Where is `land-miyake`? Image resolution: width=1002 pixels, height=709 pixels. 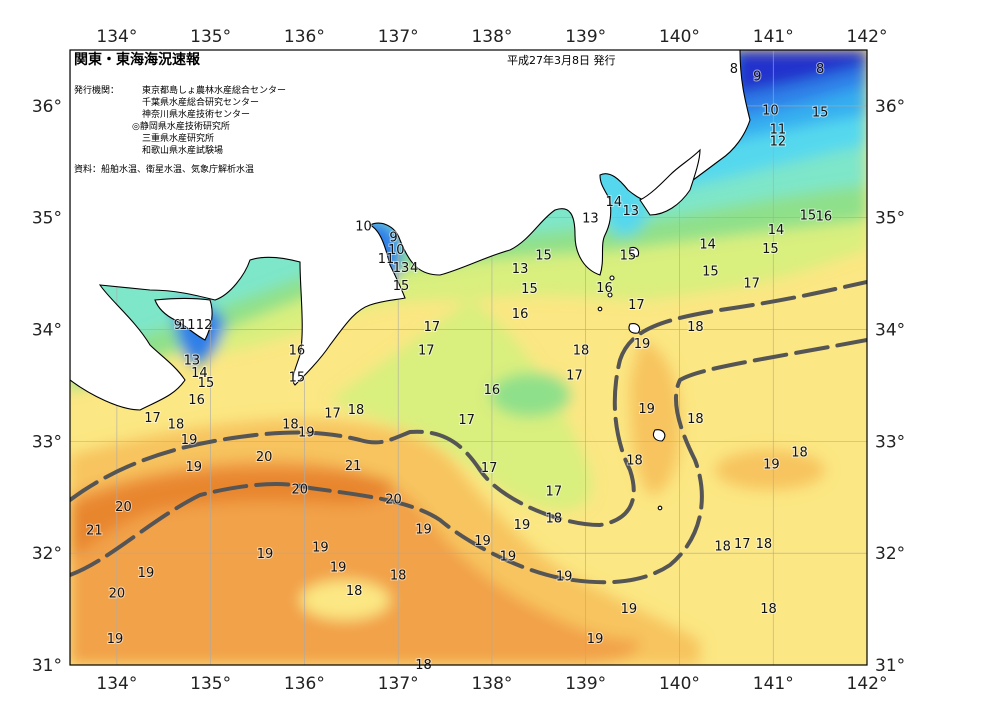
land-miyake is located at coordinates (634, 328).